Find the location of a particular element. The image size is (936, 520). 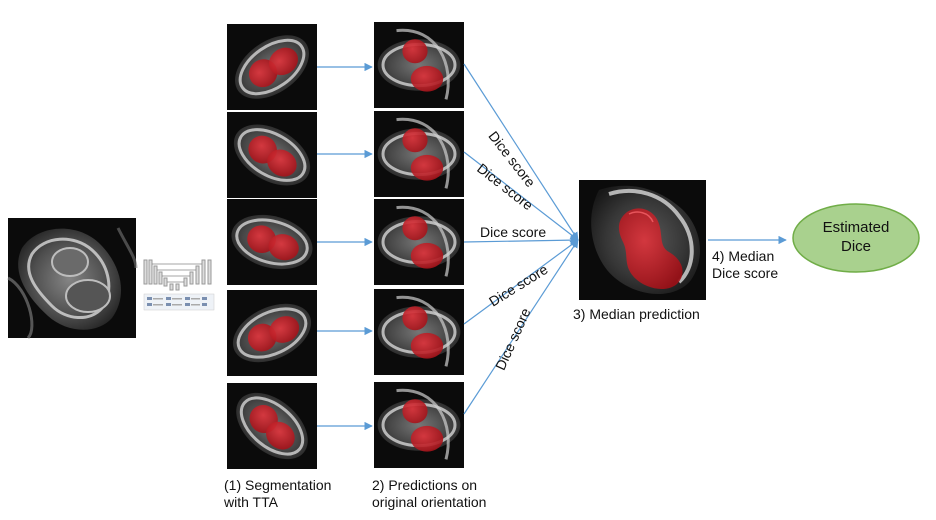

step4-label-line2: Dice score is located at coordinates (745, 273).